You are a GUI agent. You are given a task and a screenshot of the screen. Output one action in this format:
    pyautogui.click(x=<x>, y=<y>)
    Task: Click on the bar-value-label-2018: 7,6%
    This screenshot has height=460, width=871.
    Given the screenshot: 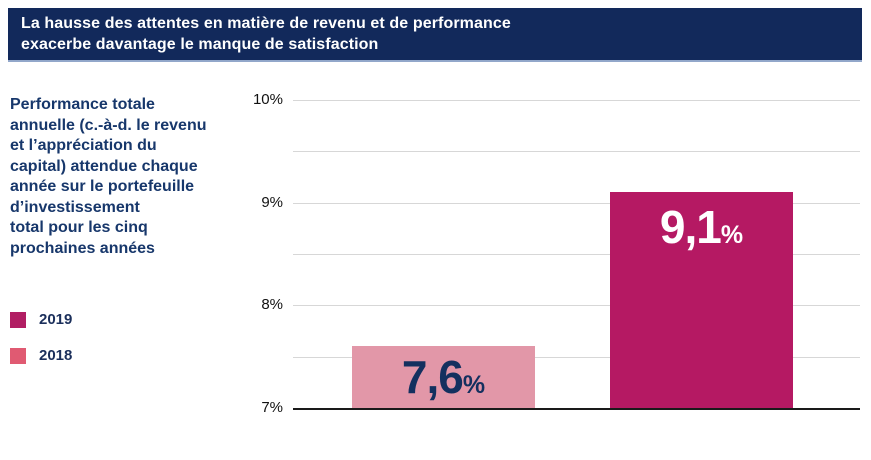 What is the action you would take?
    pyautogui.click(x=443, y=377)
    